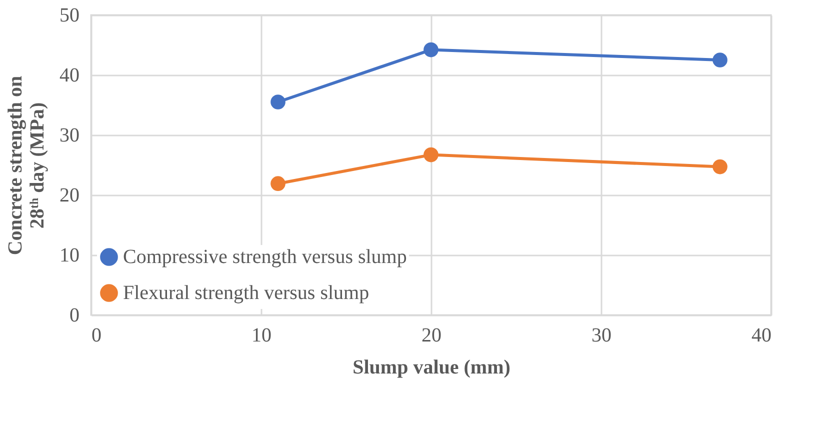 The width and height of the screenshot is (814, 426). Describe the element at coordinates (265, 257) in the screenshot. I see `legend-label: Compressive strength versus slump` at that location.